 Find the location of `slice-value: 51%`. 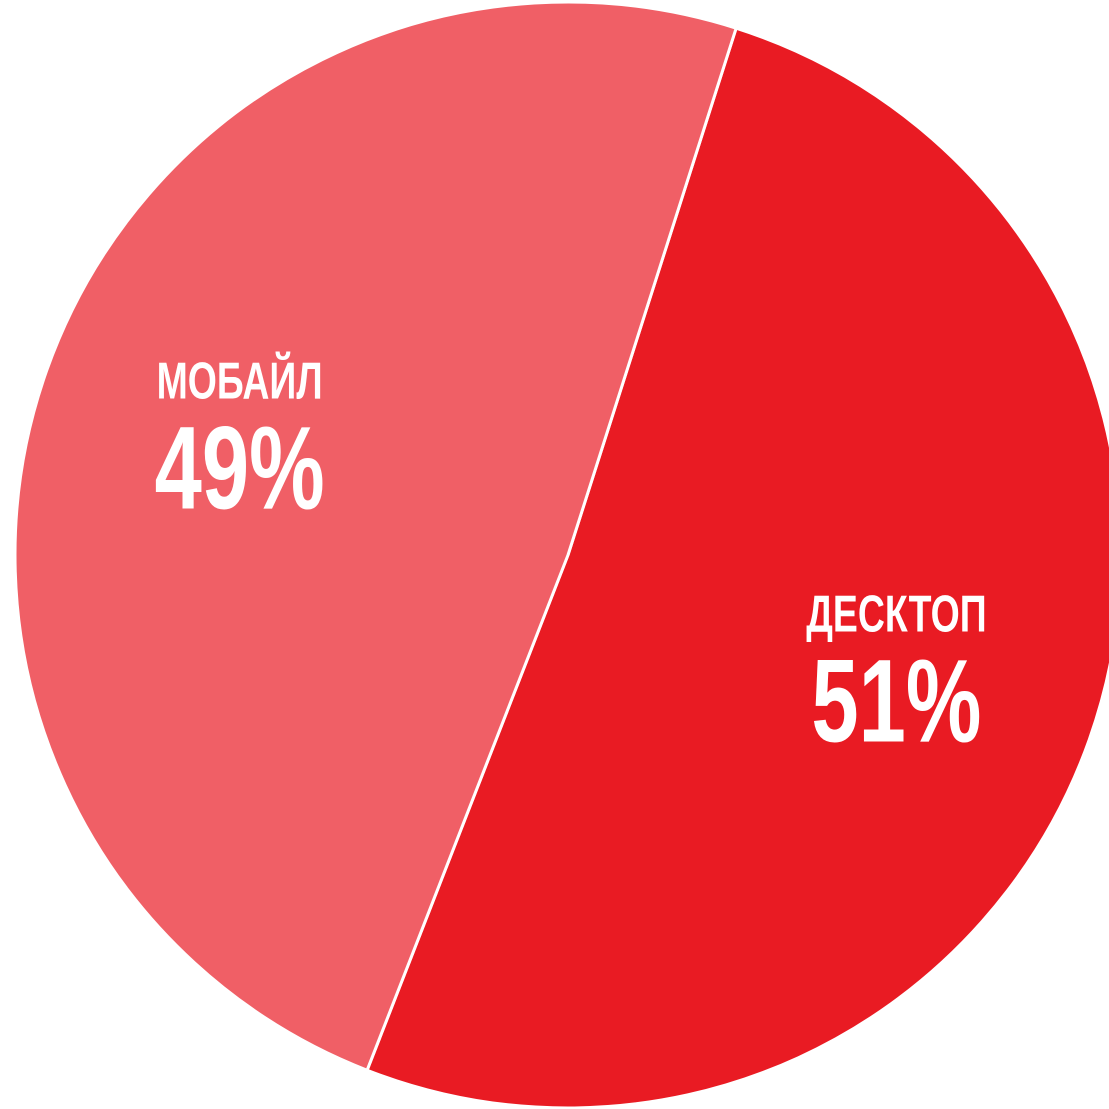

slice-value: 51% is located at coordinates (896, 701).